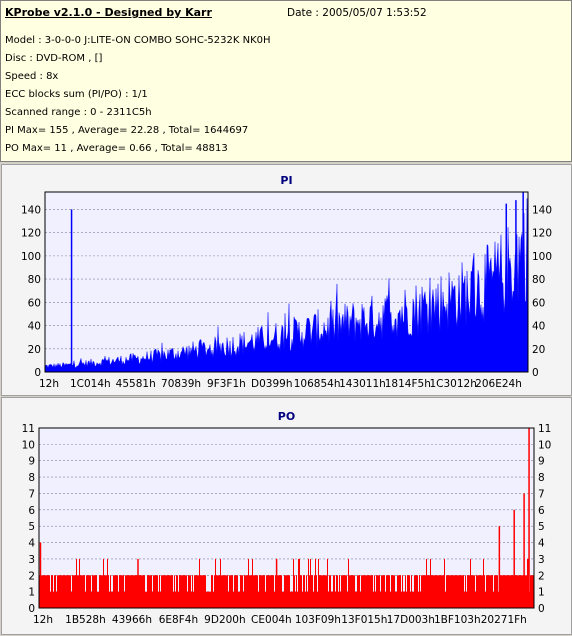  What do you see at coordinates (32, 76) in the screenshot?
I see `speed-line: Speed : 8x` at bounding box center [32, 76].